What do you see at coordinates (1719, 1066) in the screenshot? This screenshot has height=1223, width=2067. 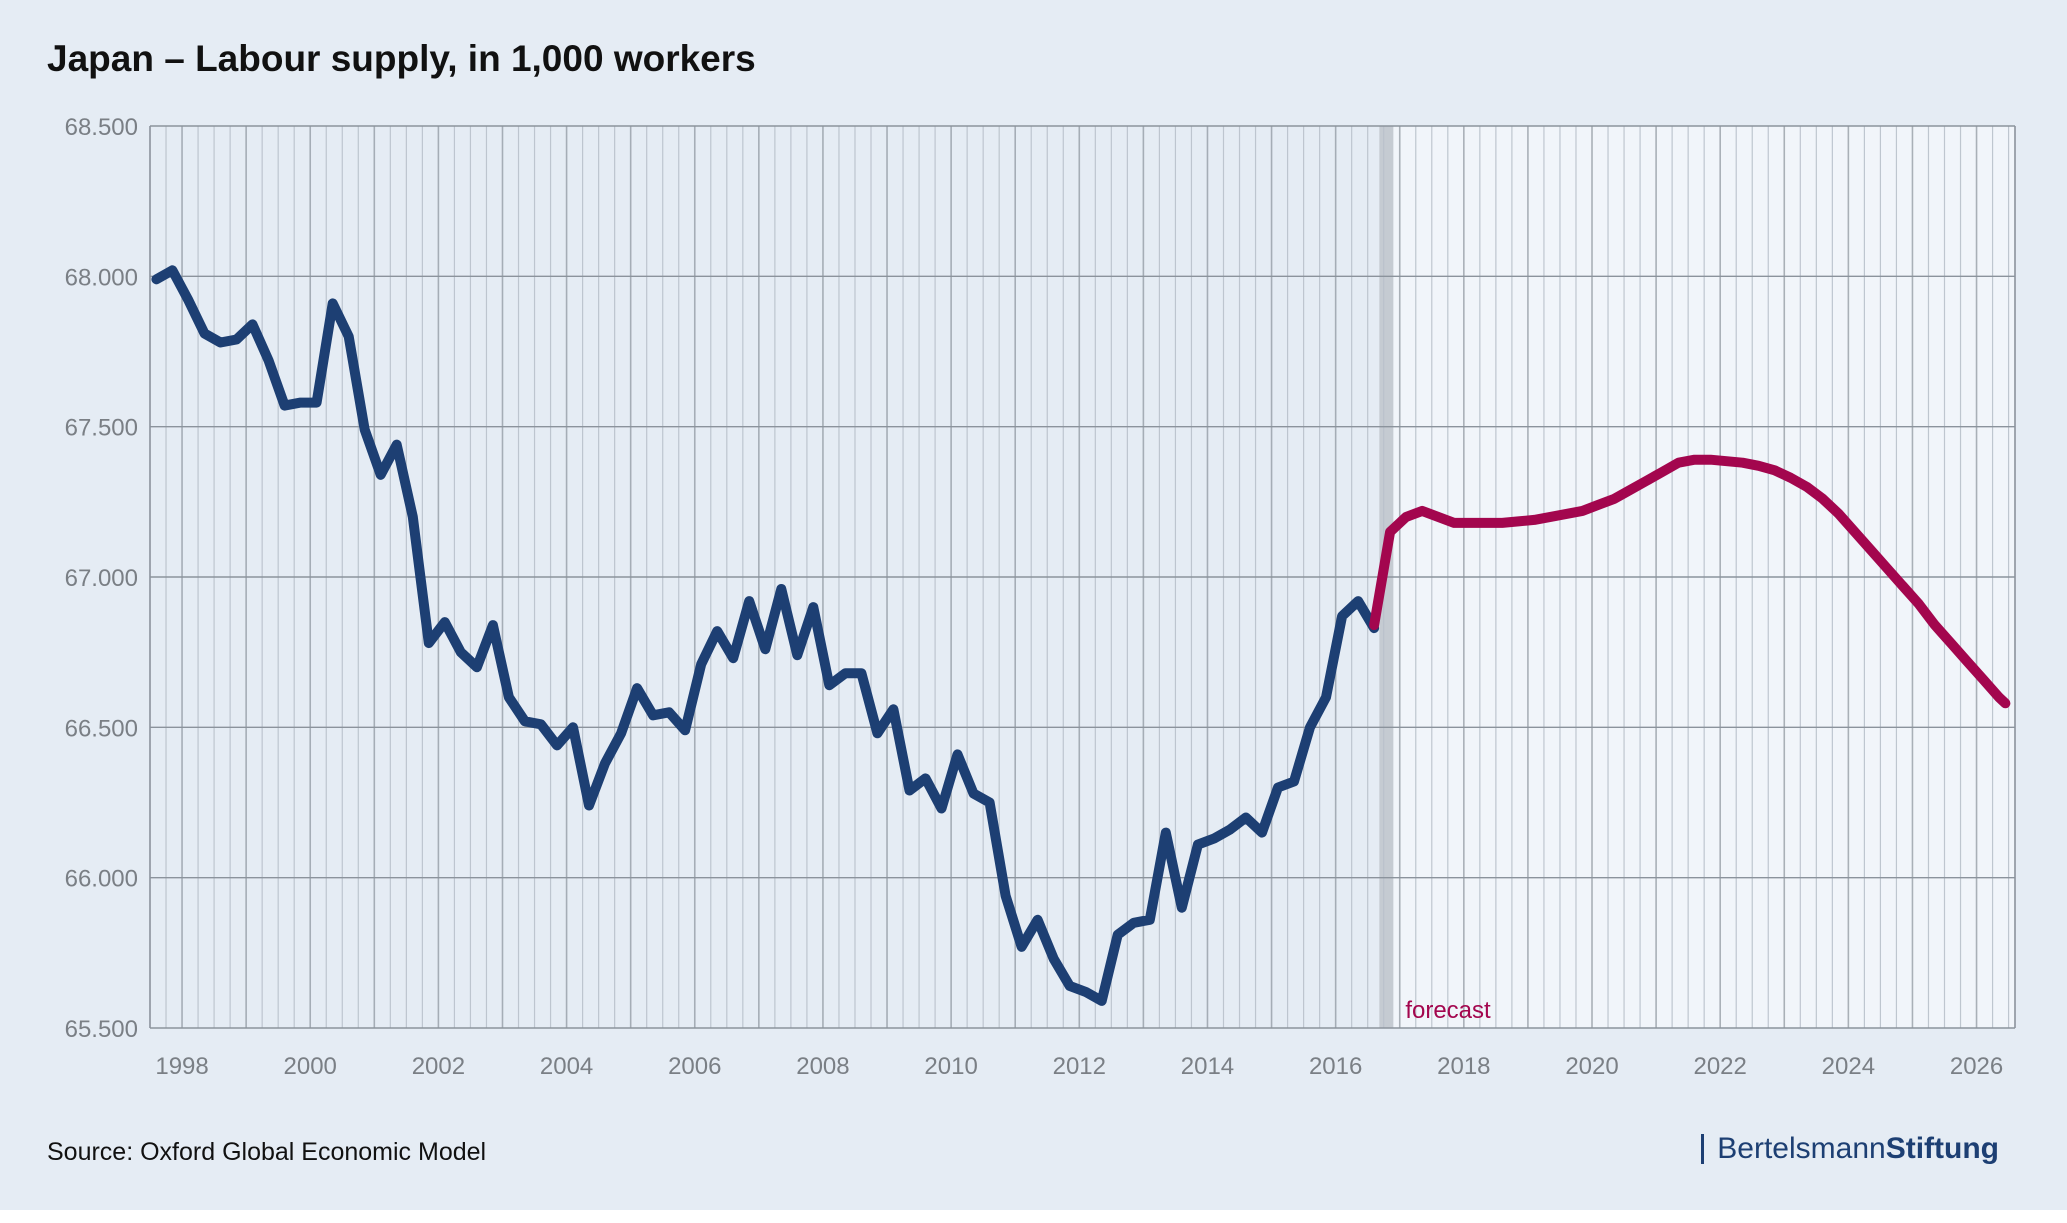 I see `x-tick-label: 2022` at bounding box center [1719, 1066].